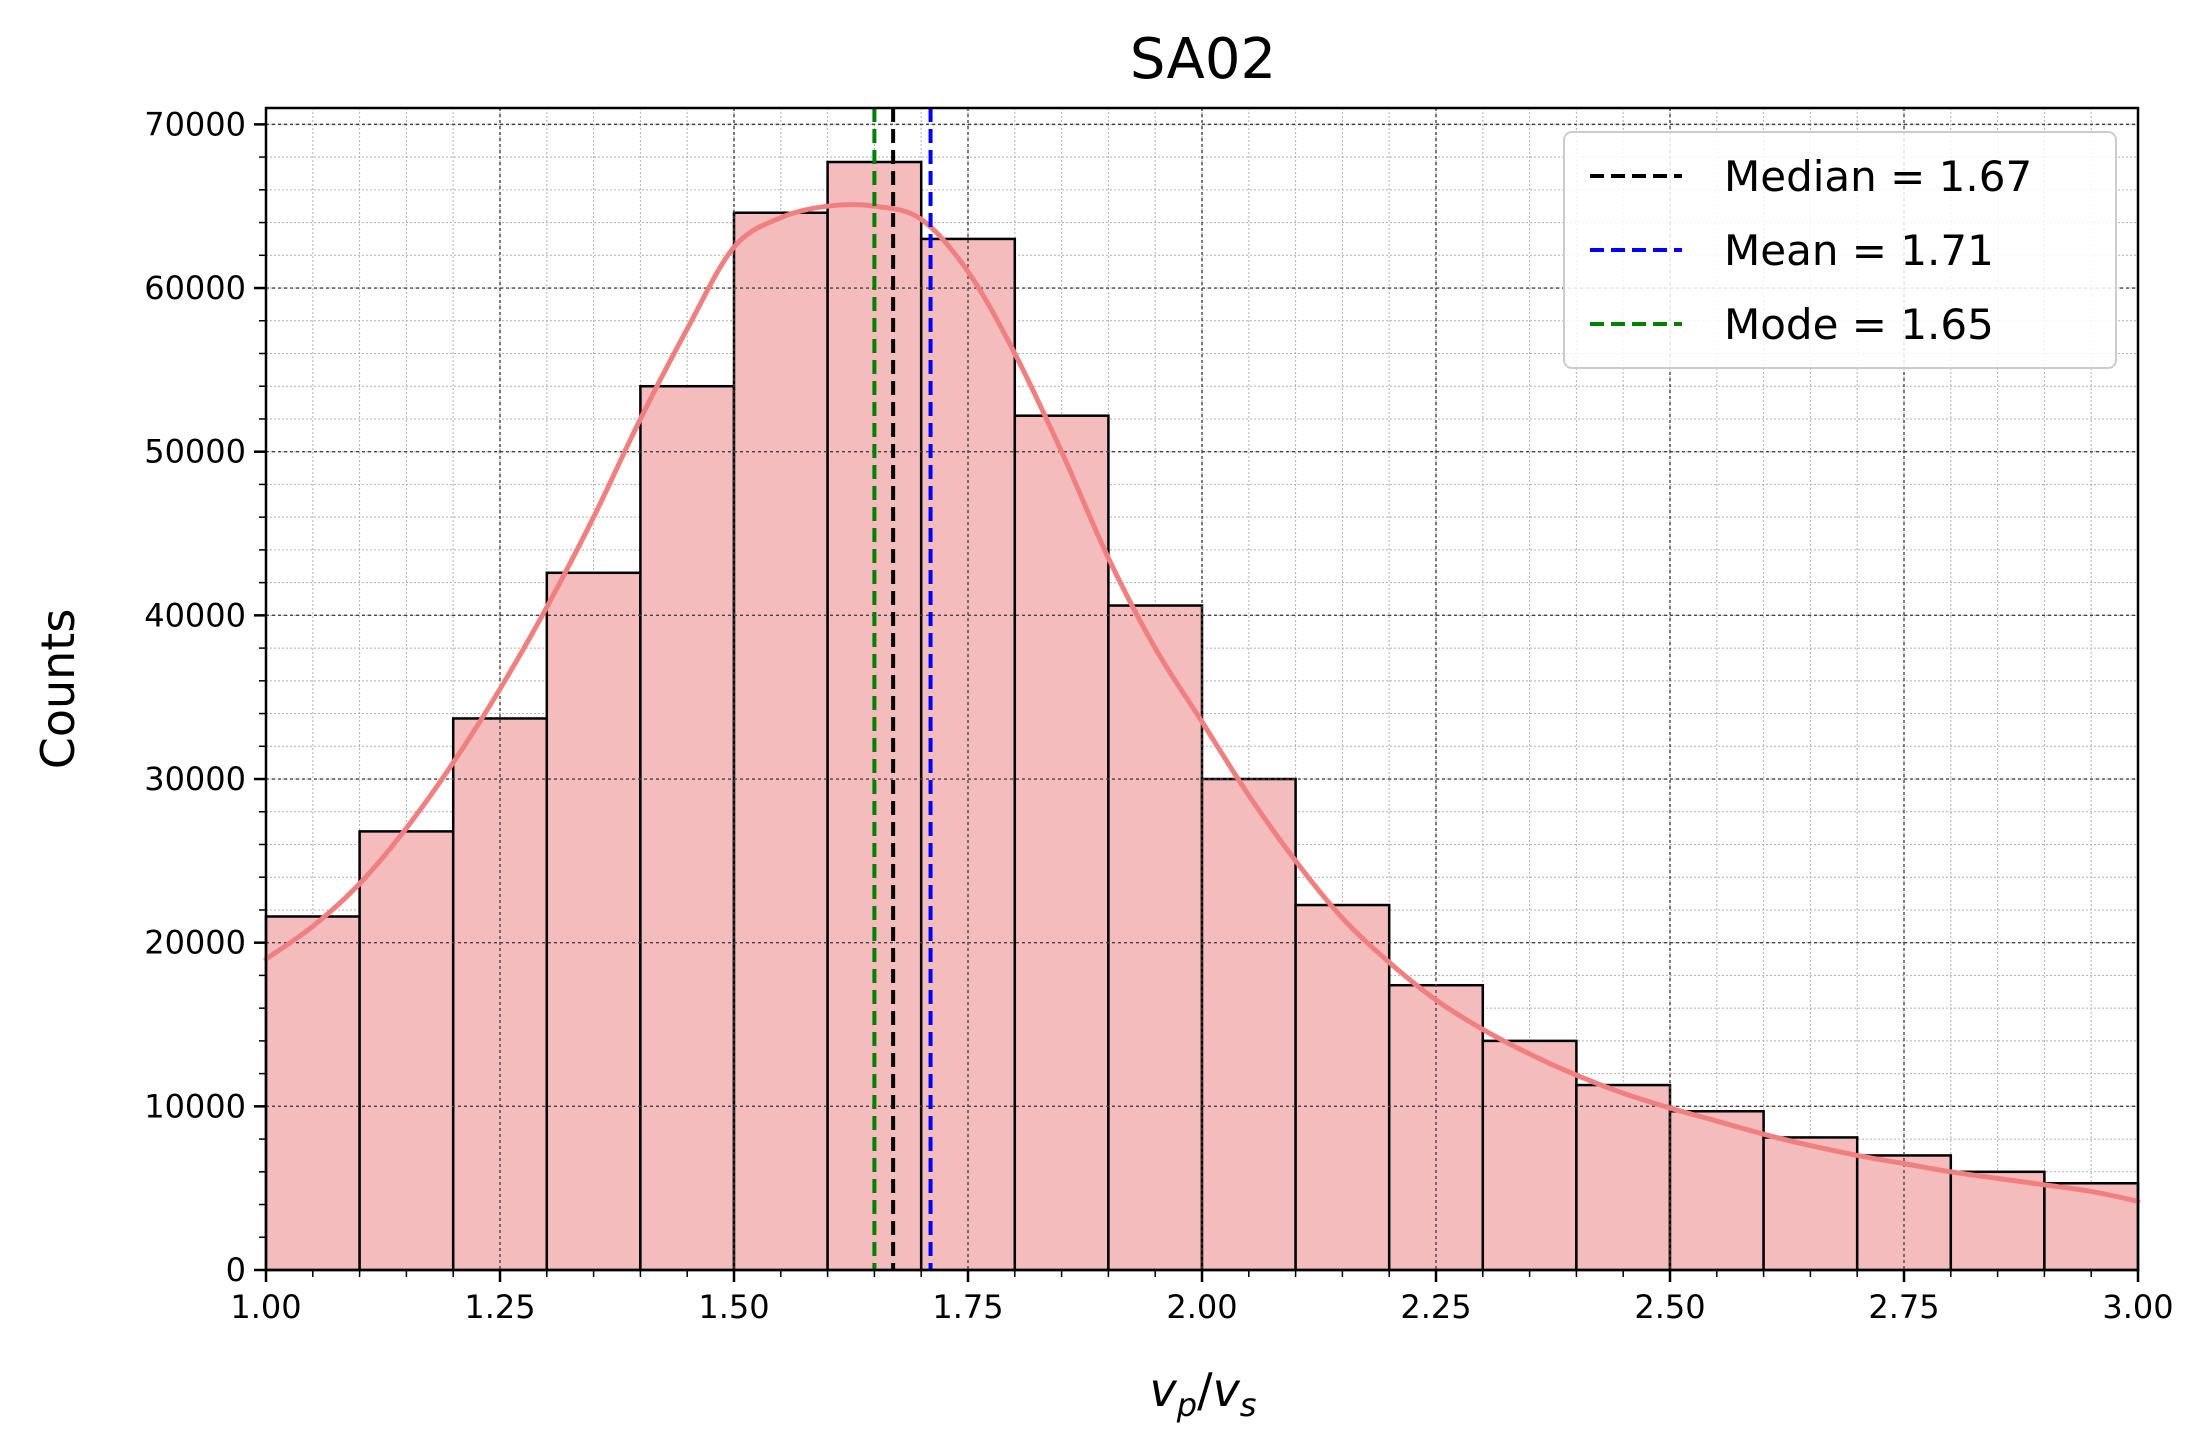 The height and width of the screenshot is (1445, 2201). What do you see at coordinates (2137, 1307) in the screenshot?
I see `x-tick-label: 3.00` at bounding box center [2137, 1307].